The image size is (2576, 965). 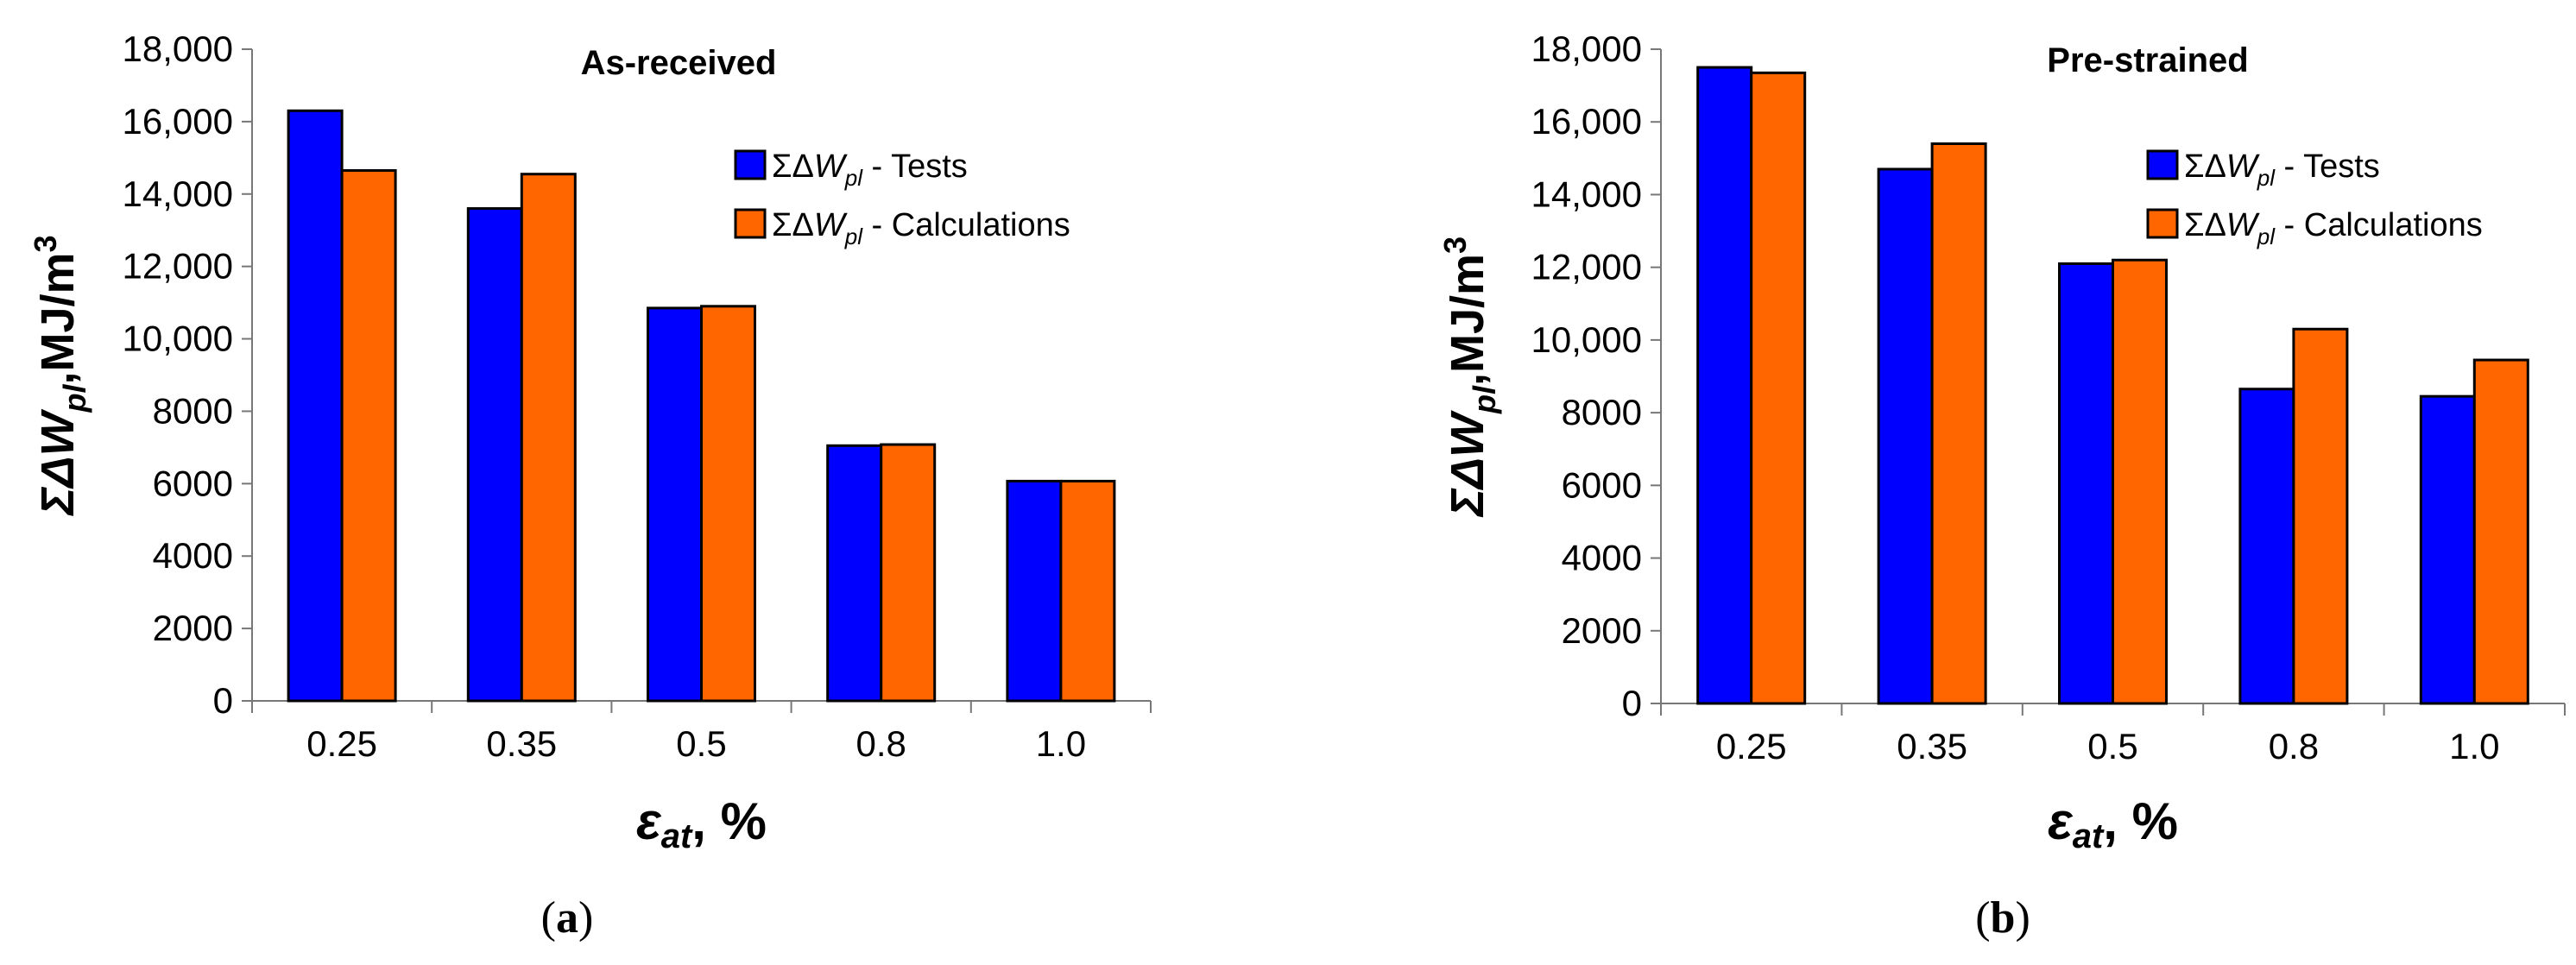 What do you see at coordinates (679, 63) in the screenshot?
I see `chart-title: As-received` at bounding box center [679, 63].